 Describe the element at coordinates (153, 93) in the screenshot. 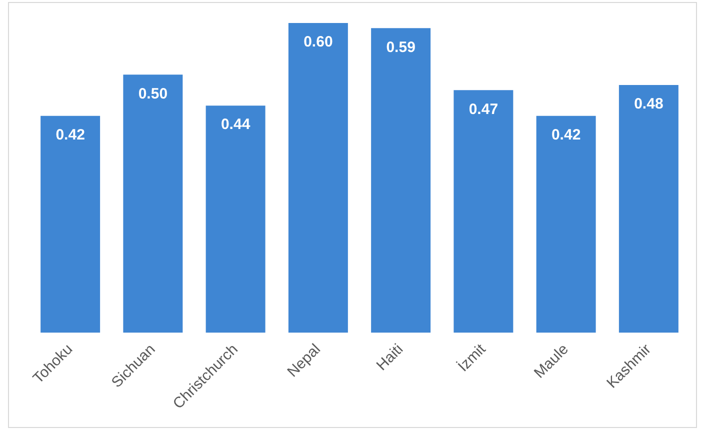

I see `data-label: 0.50` at that location.